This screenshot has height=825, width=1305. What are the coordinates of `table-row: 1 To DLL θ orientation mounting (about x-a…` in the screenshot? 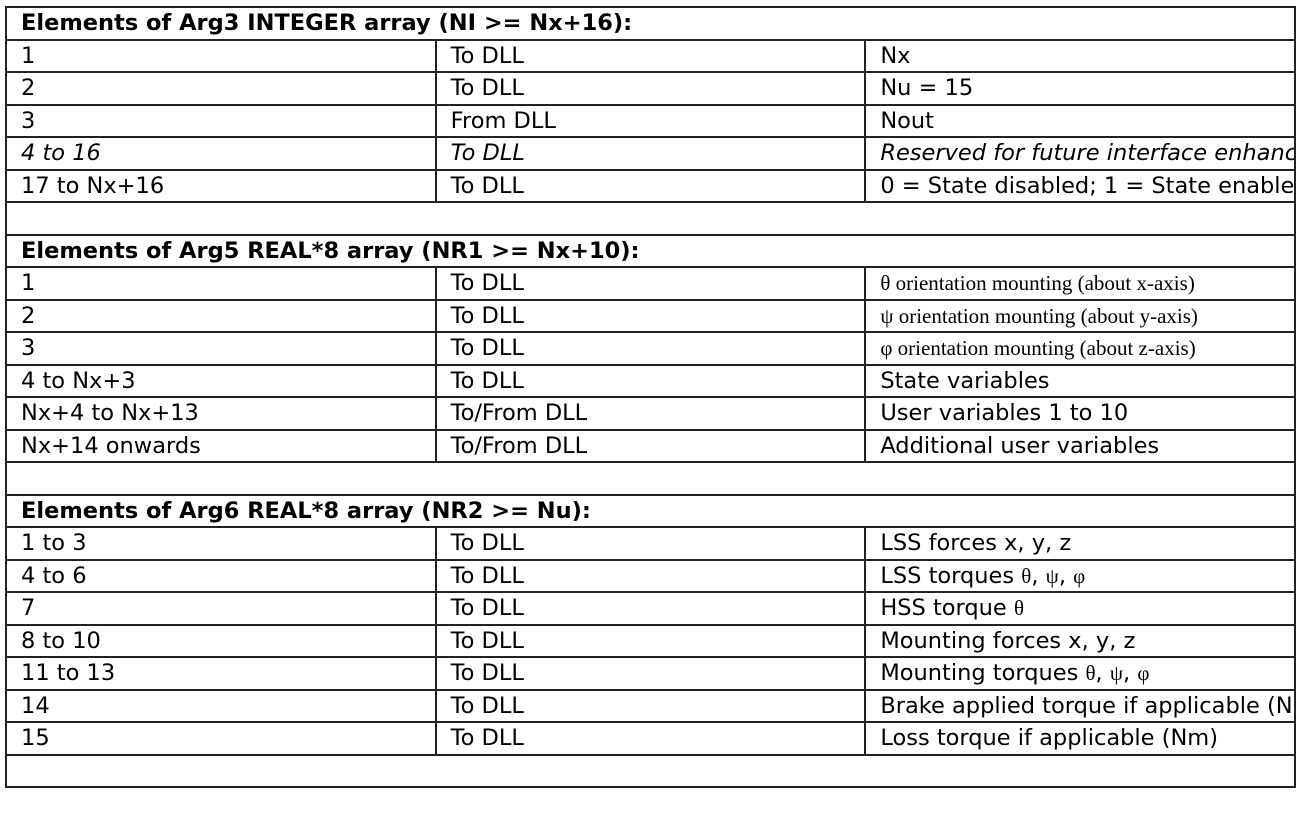 It's located at (650, 283).